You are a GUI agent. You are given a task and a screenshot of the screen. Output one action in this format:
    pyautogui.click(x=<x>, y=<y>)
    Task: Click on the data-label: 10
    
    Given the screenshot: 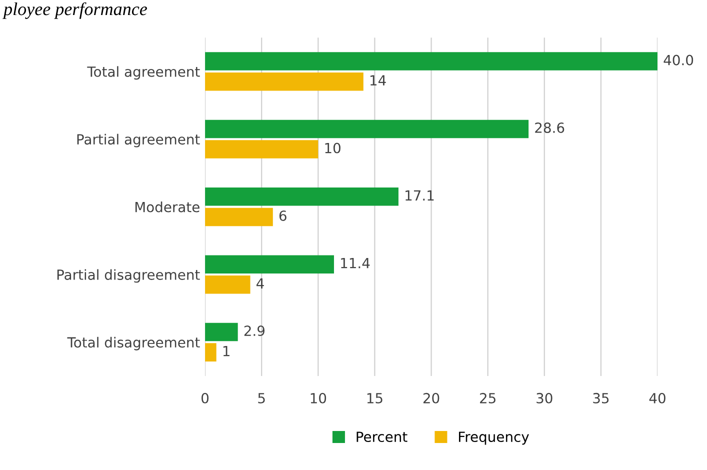 What is the action you would take?
    pyautogui.click(x=332, y=148)
    